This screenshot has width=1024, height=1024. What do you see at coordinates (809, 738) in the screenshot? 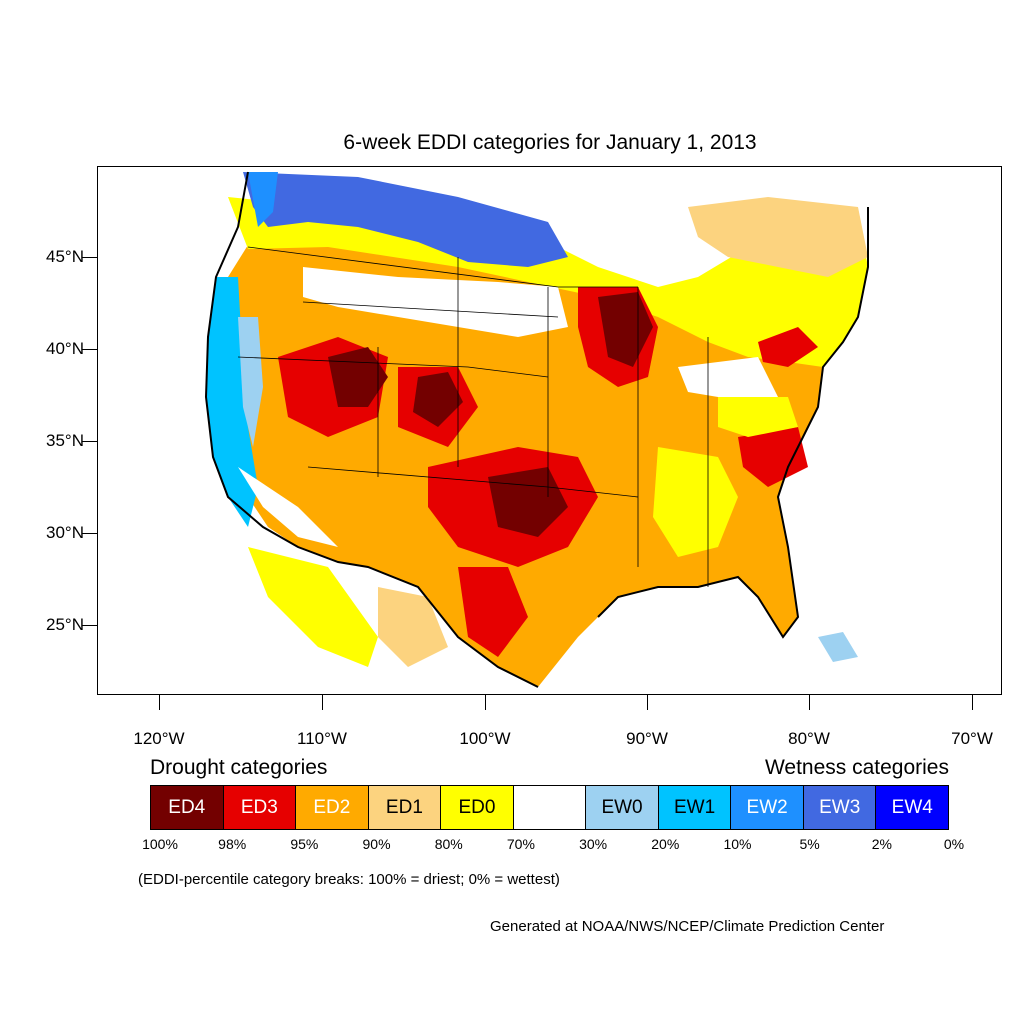
I see `lon-label-80: 80°W` at bounding box center [809, 738].